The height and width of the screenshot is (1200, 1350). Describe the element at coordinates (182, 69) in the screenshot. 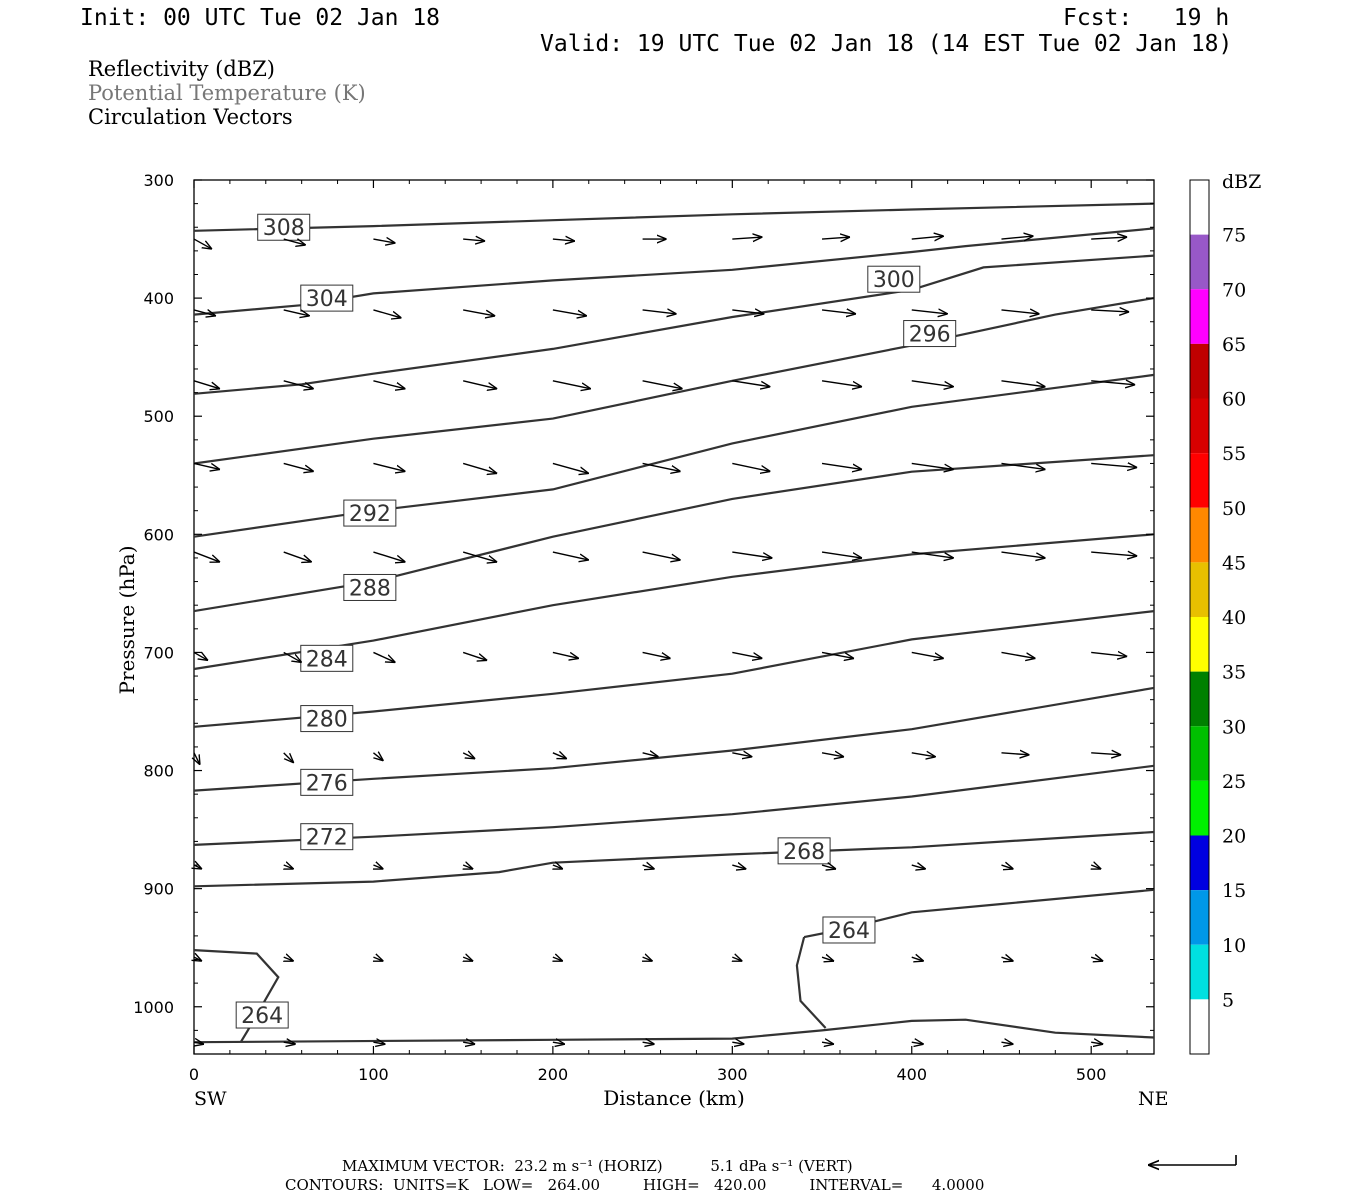

I see `field-reflectivity: Reflectivity (dBZ)` at that location.